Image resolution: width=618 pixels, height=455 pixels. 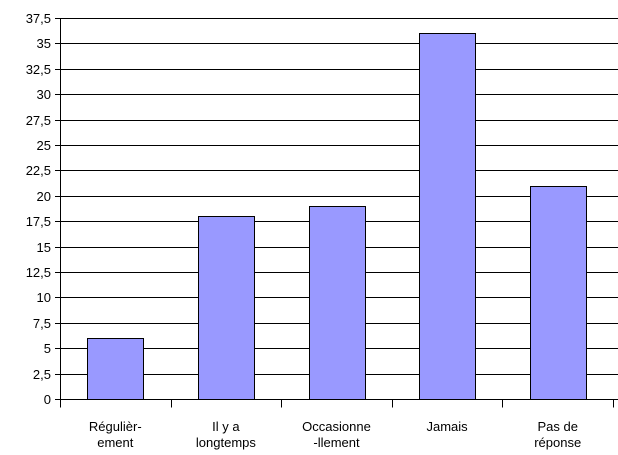 I want to click on x-category-label-line: Jamais, so click(x=448, y=426).